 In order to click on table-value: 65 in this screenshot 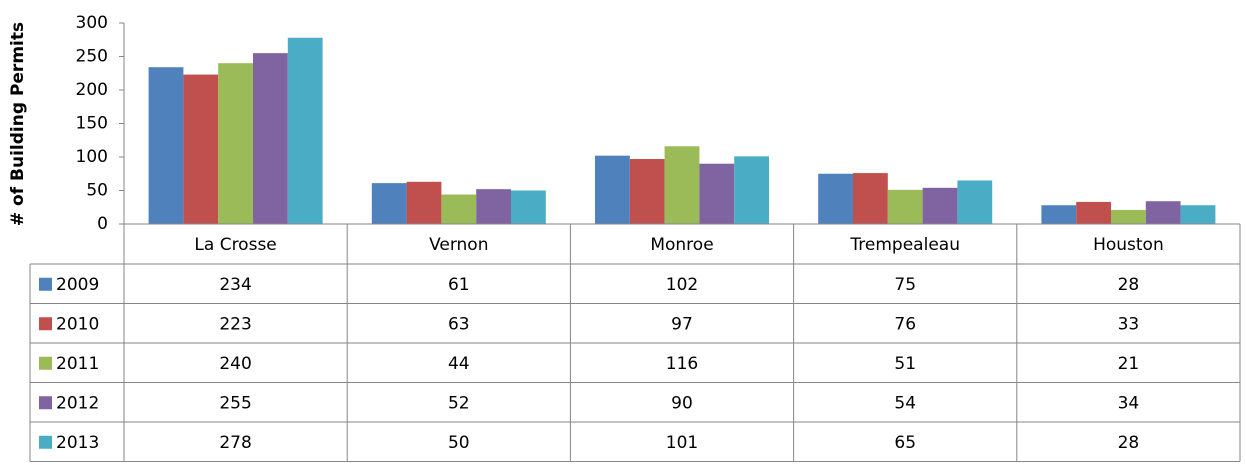, I will do `click(905, 443)`.